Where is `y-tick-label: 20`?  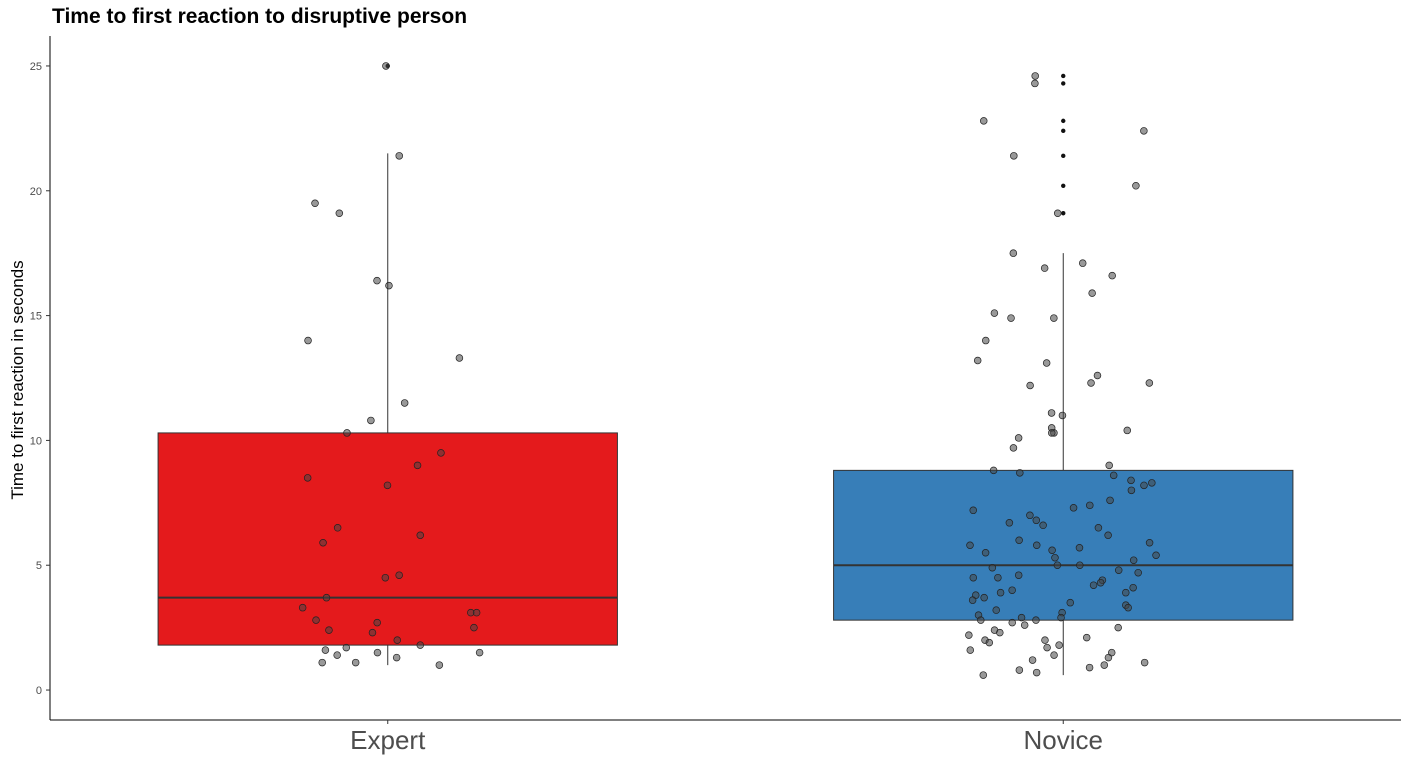 y-tick-label: 20 is located at coordinates (36, 192).